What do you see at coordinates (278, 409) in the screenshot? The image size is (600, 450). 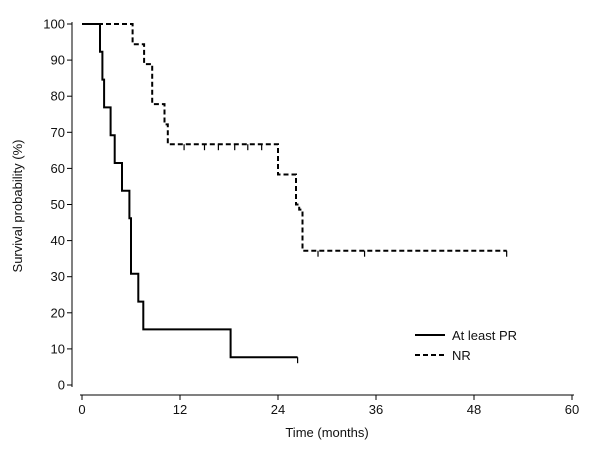 I see `x-tick-label-24: 24` at bounding box center [278, 409].